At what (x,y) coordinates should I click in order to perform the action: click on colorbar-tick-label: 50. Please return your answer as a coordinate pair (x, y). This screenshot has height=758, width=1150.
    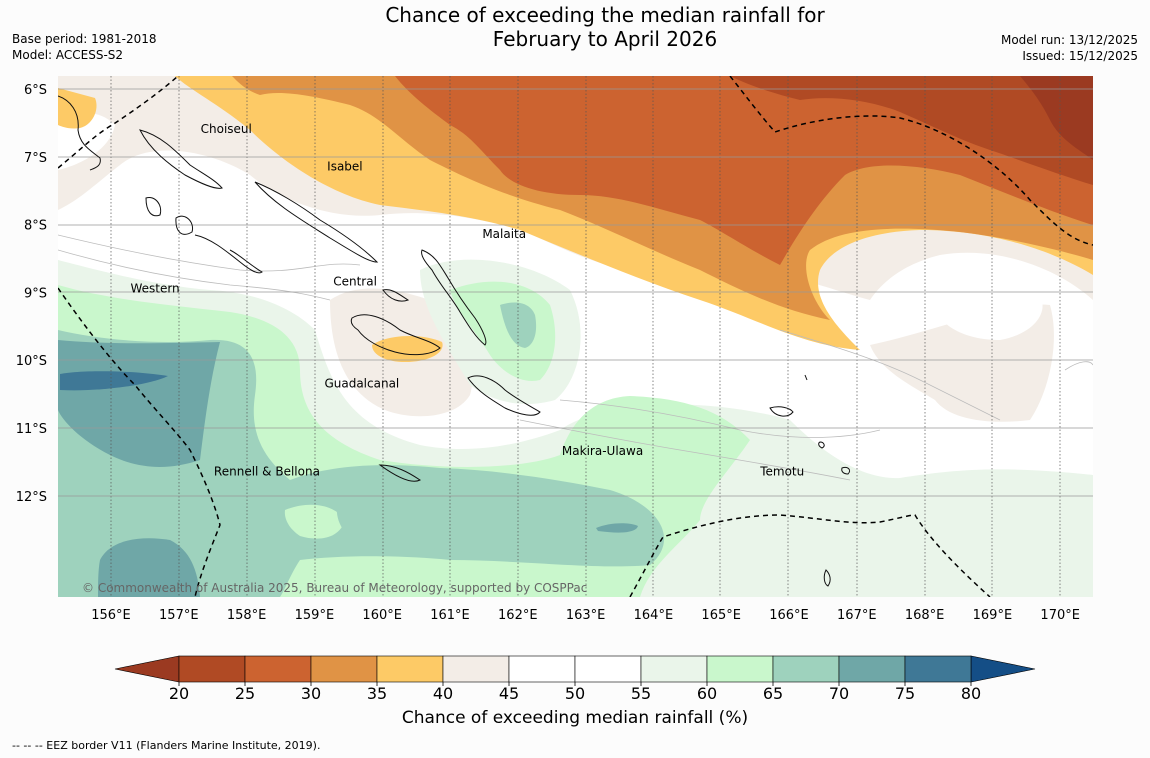
    Looking at the image, I should click on (575, 693).